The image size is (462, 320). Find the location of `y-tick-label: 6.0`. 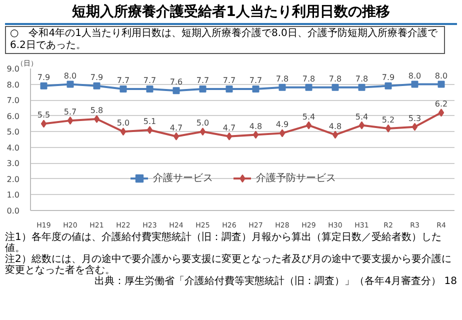

y-tick-label: 6.0 is located at coordinates (13, 116).